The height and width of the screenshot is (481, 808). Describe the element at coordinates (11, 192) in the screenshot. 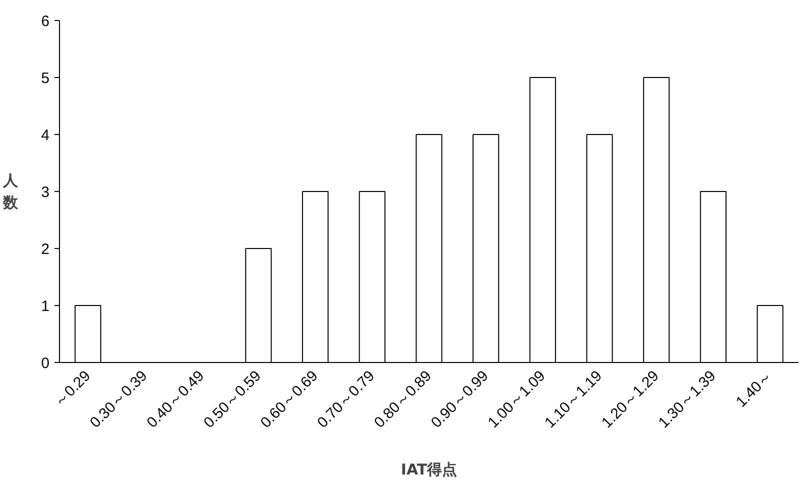

I see `y-axis-title: 人数` at that location.